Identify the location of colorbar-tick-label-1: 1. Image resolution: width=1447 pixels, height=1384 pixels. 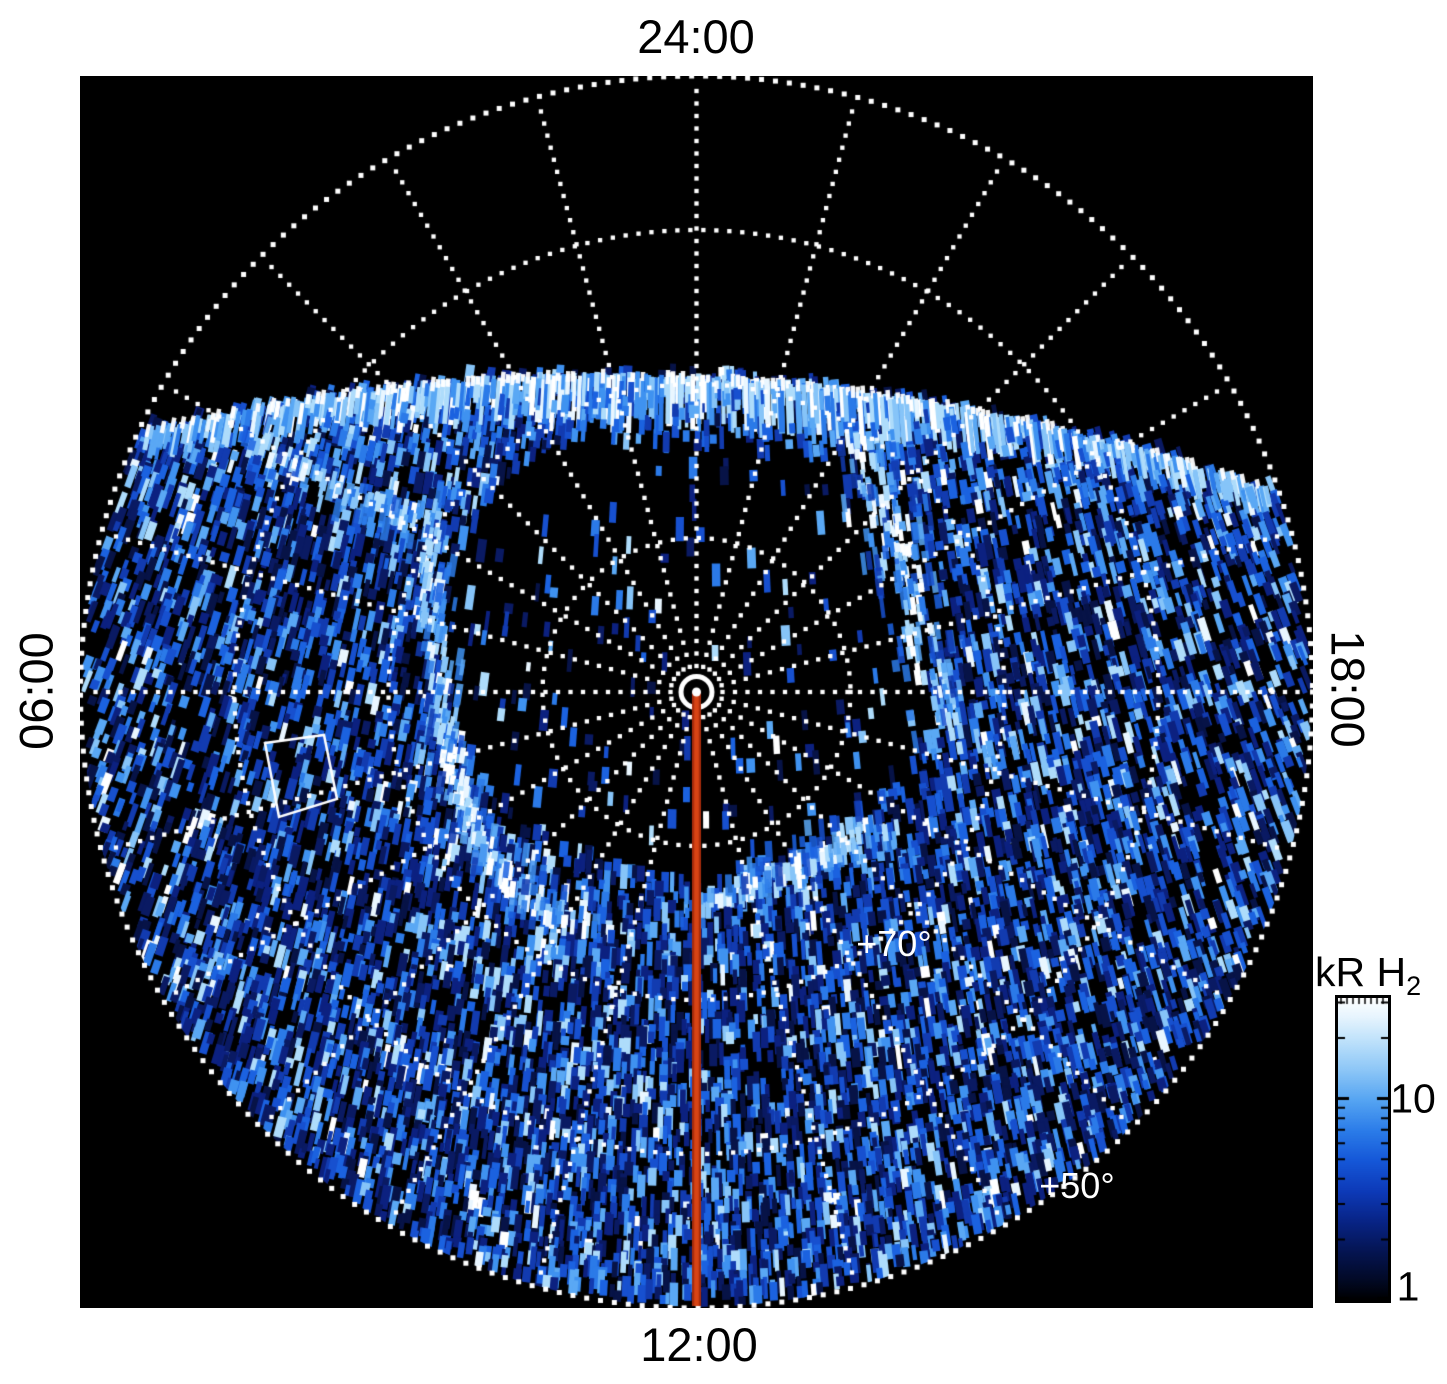
(1408, 1286).